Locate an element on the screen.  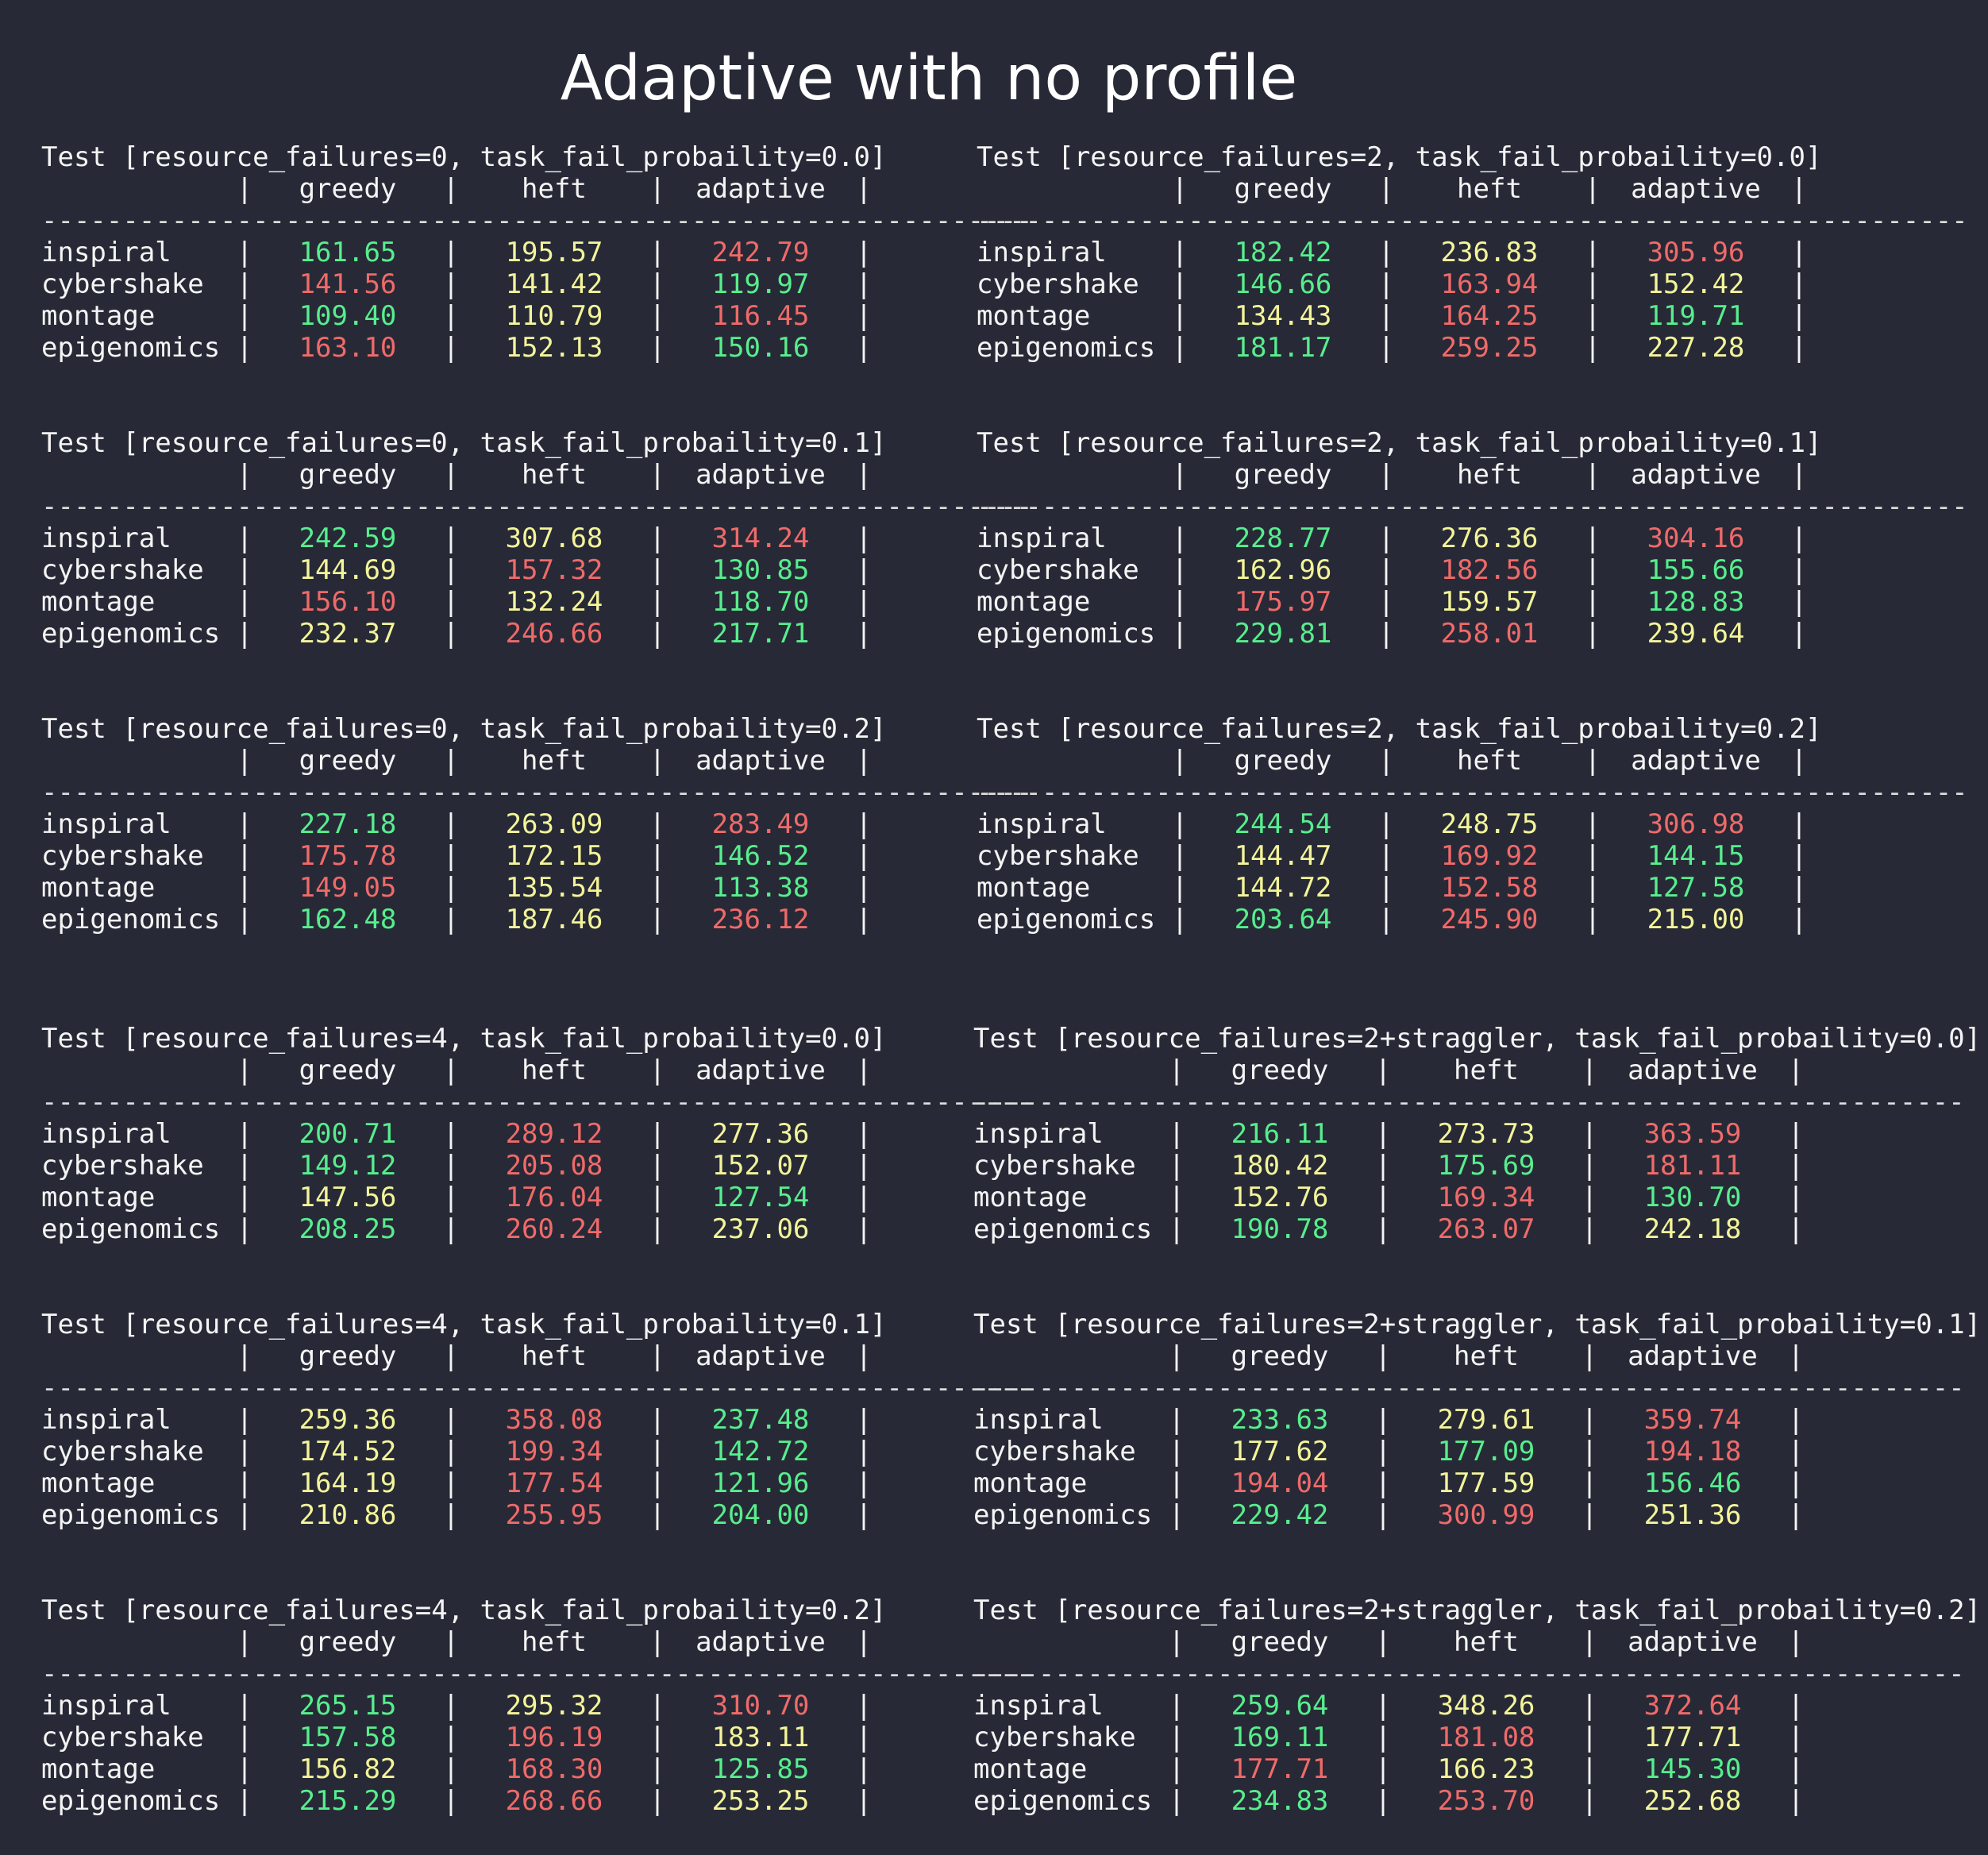
value-greedy: 134.43 is located at coordinates (1283, 316).